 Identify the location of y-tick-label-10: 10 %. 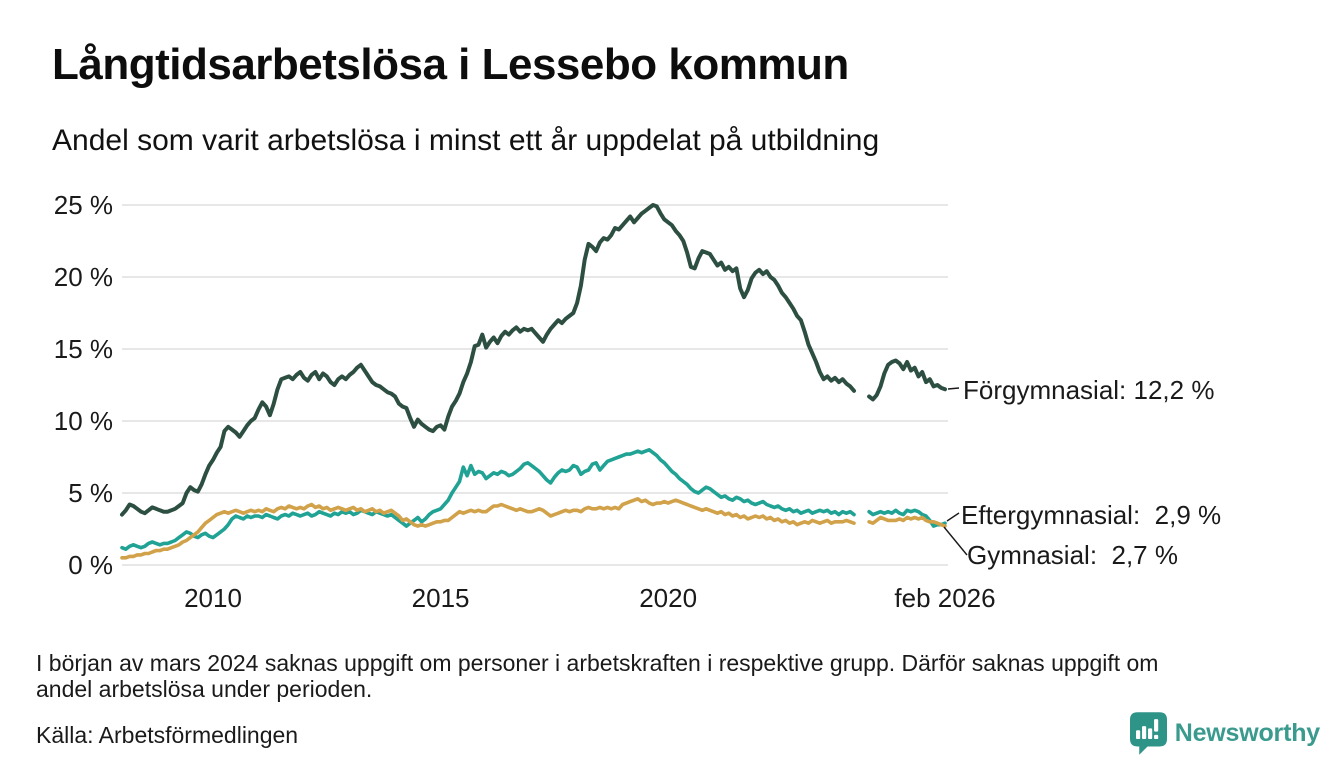
(83, 421).